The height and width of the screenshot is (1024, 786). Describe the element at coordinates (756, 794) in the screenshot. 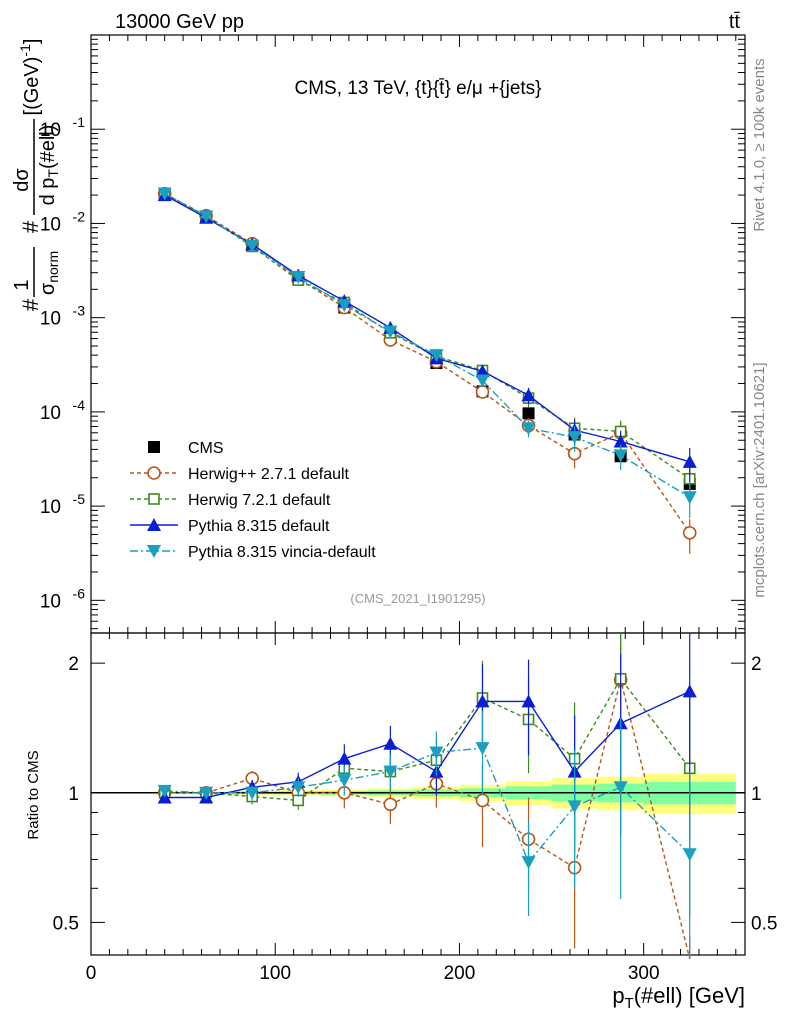

I see `ratio-y-tick-label-right: 1` at that location.